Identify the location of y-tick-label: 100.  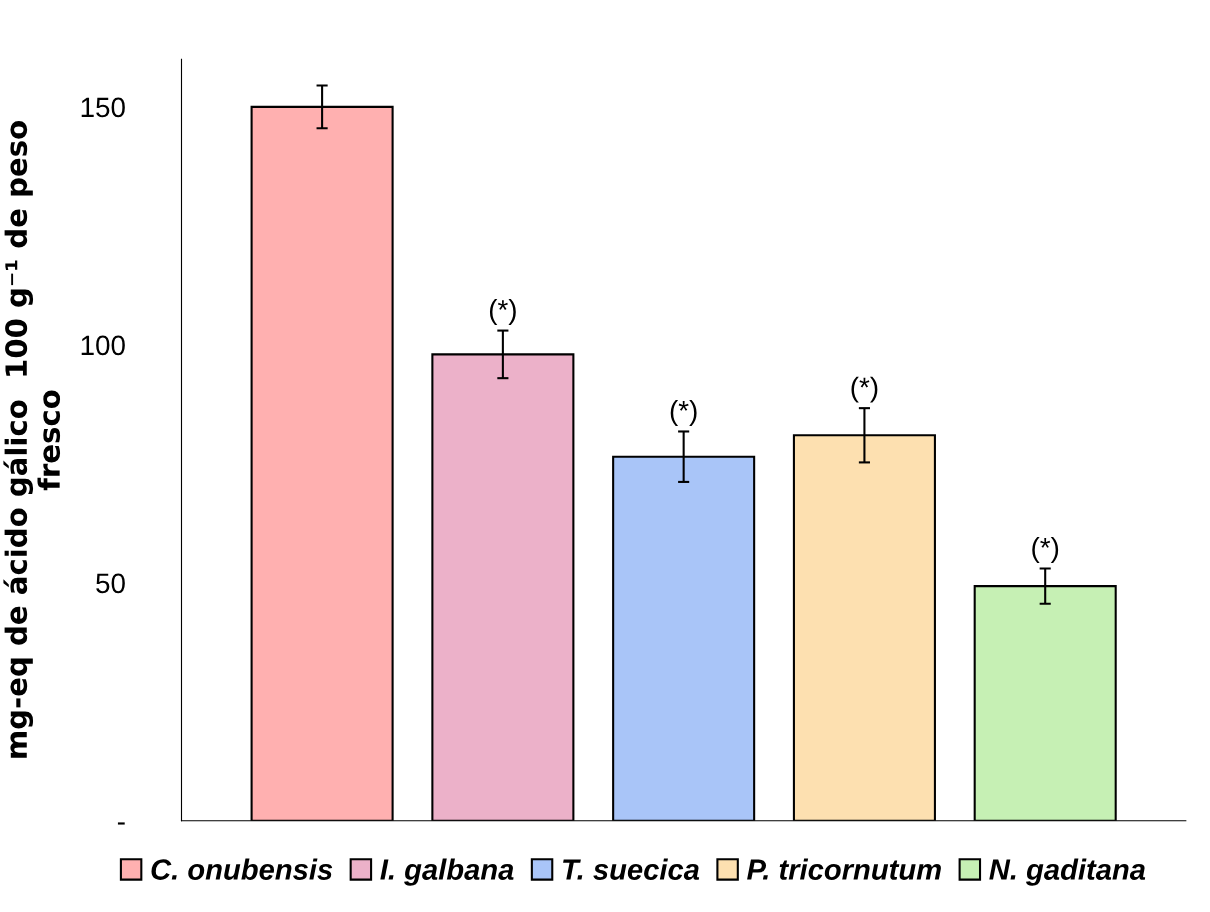
(103, 345).